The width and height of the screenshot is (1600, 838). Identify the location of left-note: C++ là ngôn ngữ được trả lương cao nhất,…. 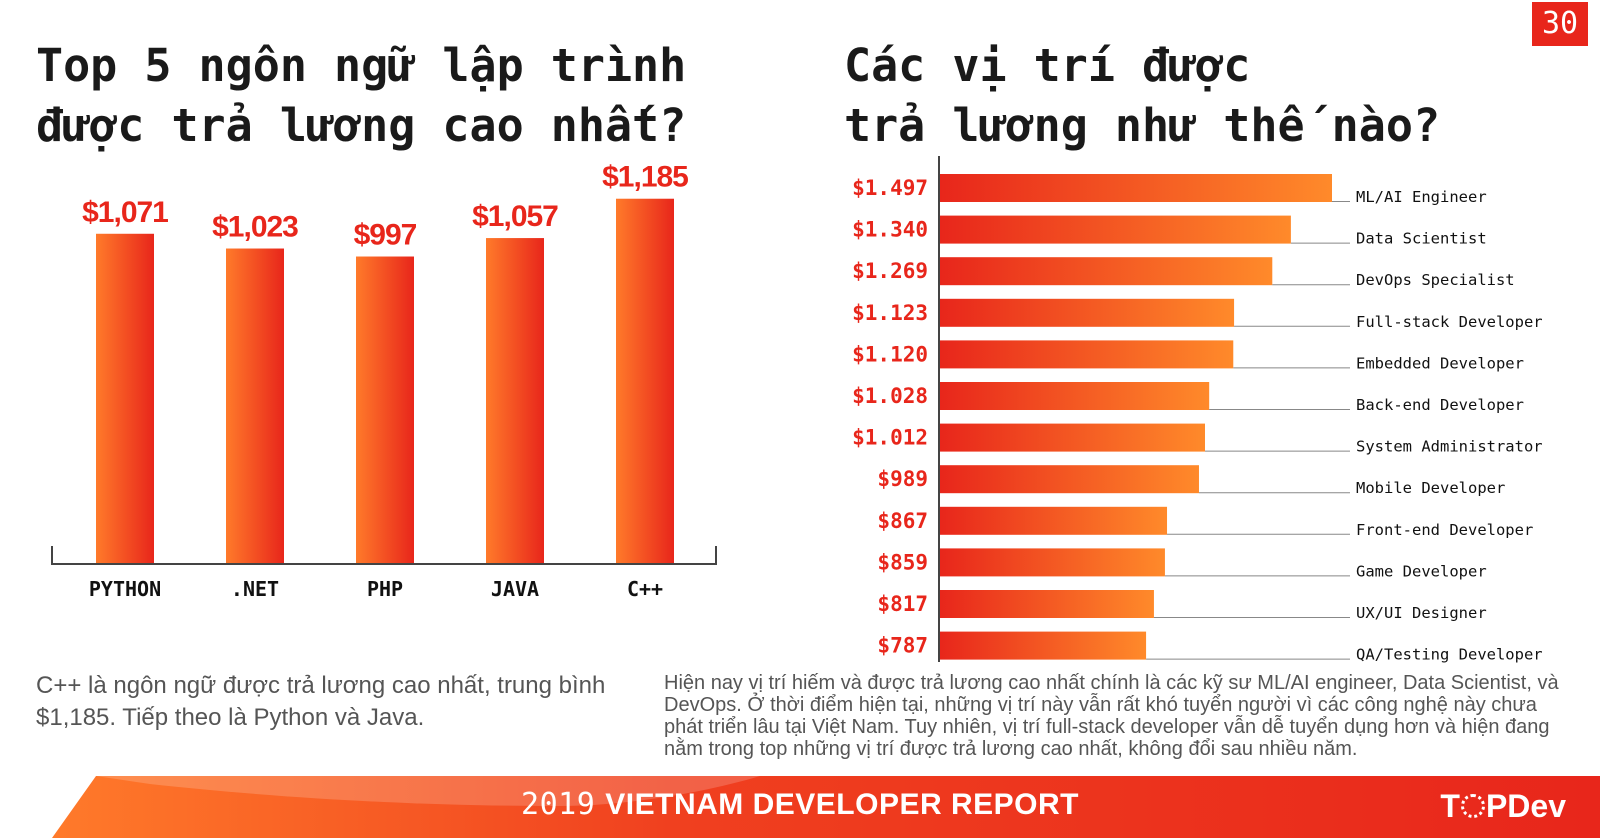
(321, 701).